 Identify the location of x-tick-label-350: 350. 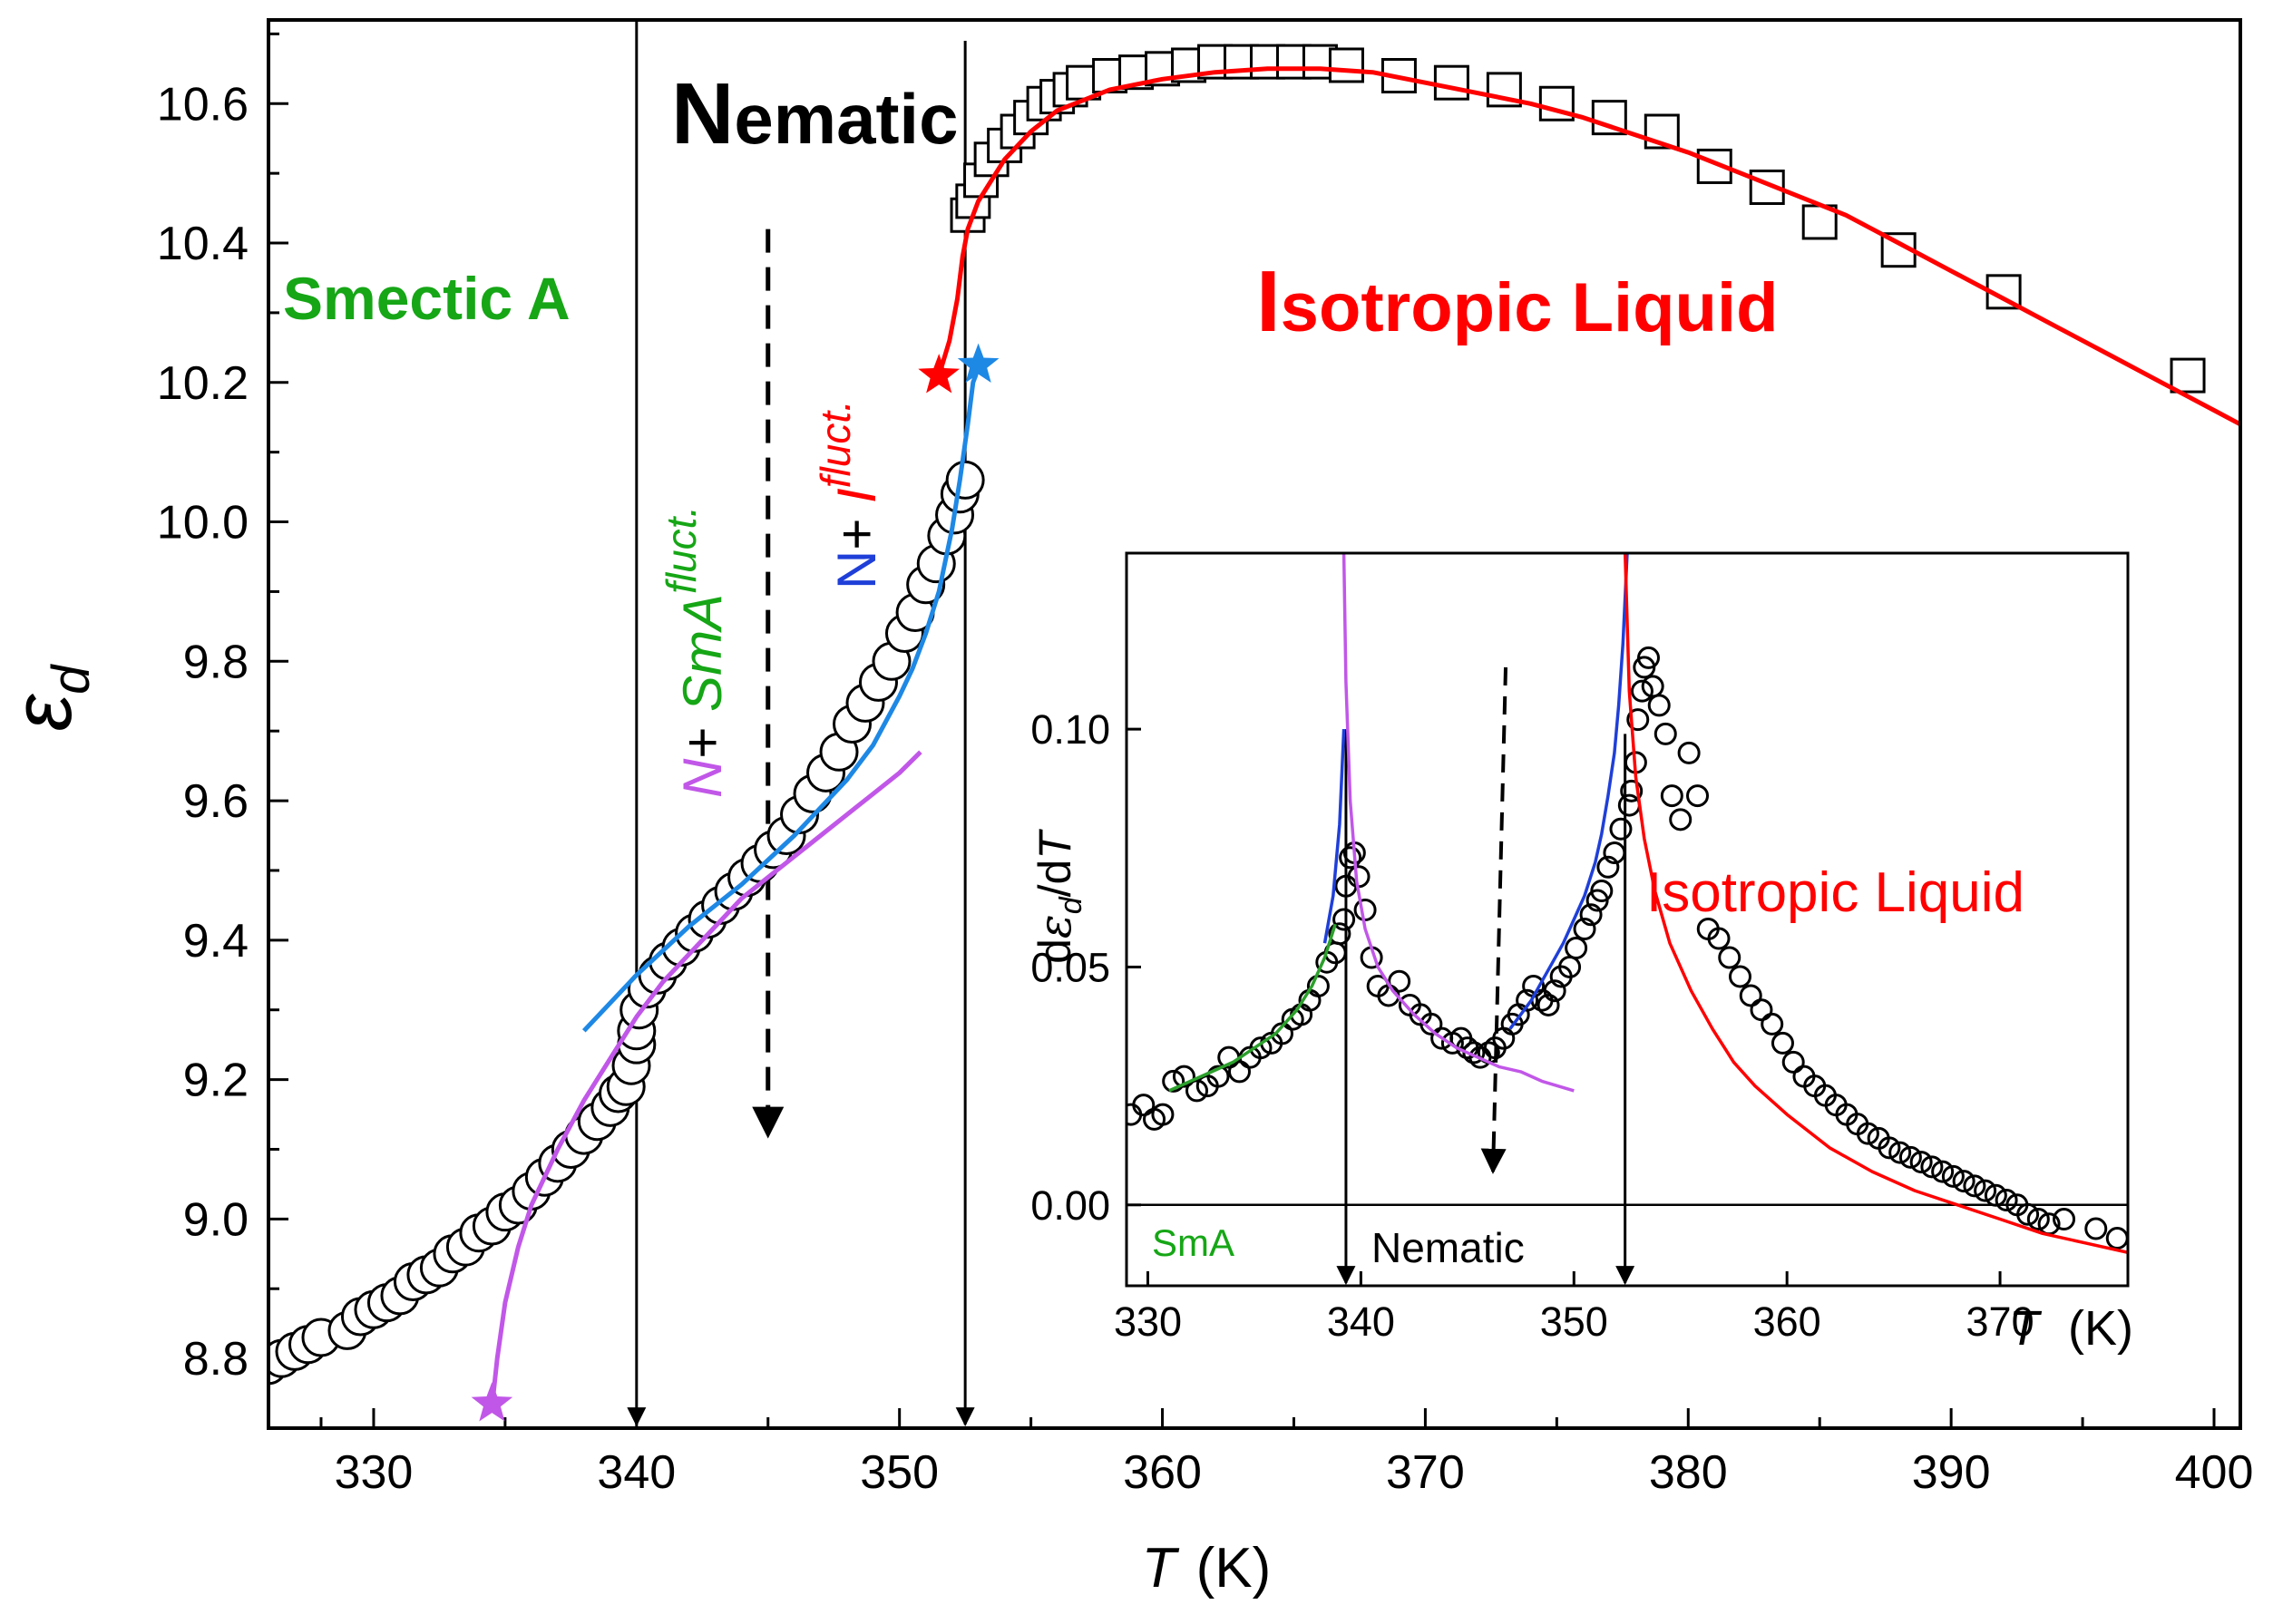
(899, 1472).